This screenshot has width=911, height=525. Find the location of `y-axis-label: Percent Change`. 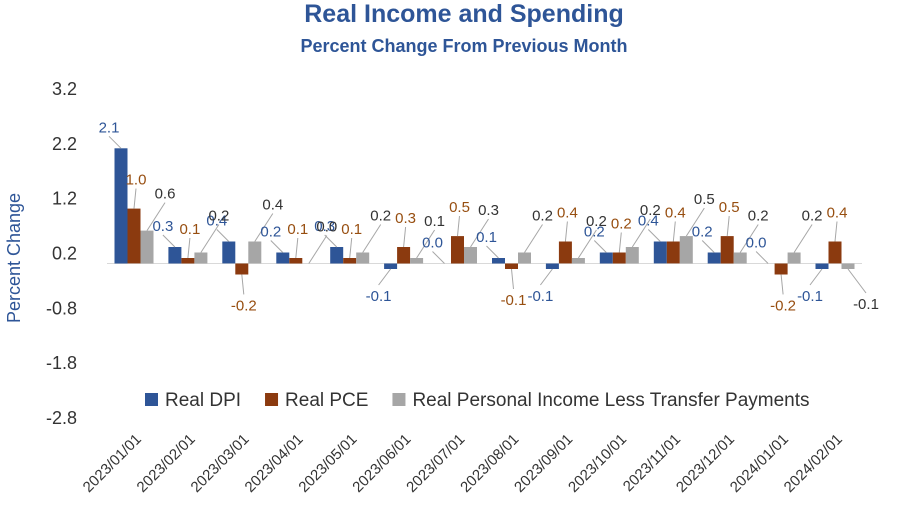

y-axis-label: Percent Change is located at coordinates (14, 258).